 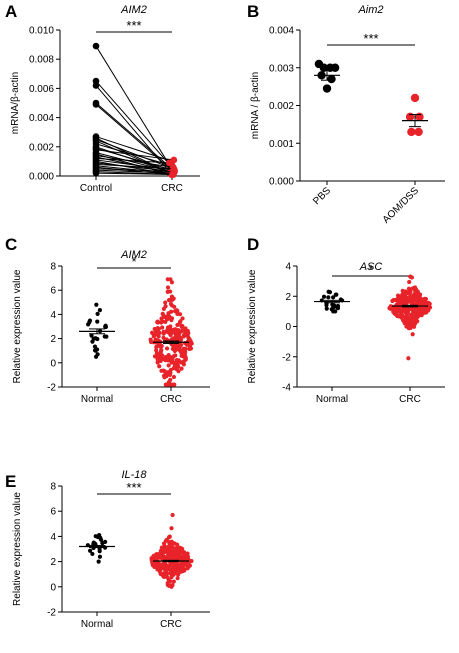 What do you see at coordinates (17, 326) in the screenshot?
I see `y-axis-label: Relative expression value` at bounding box center [17, 326].